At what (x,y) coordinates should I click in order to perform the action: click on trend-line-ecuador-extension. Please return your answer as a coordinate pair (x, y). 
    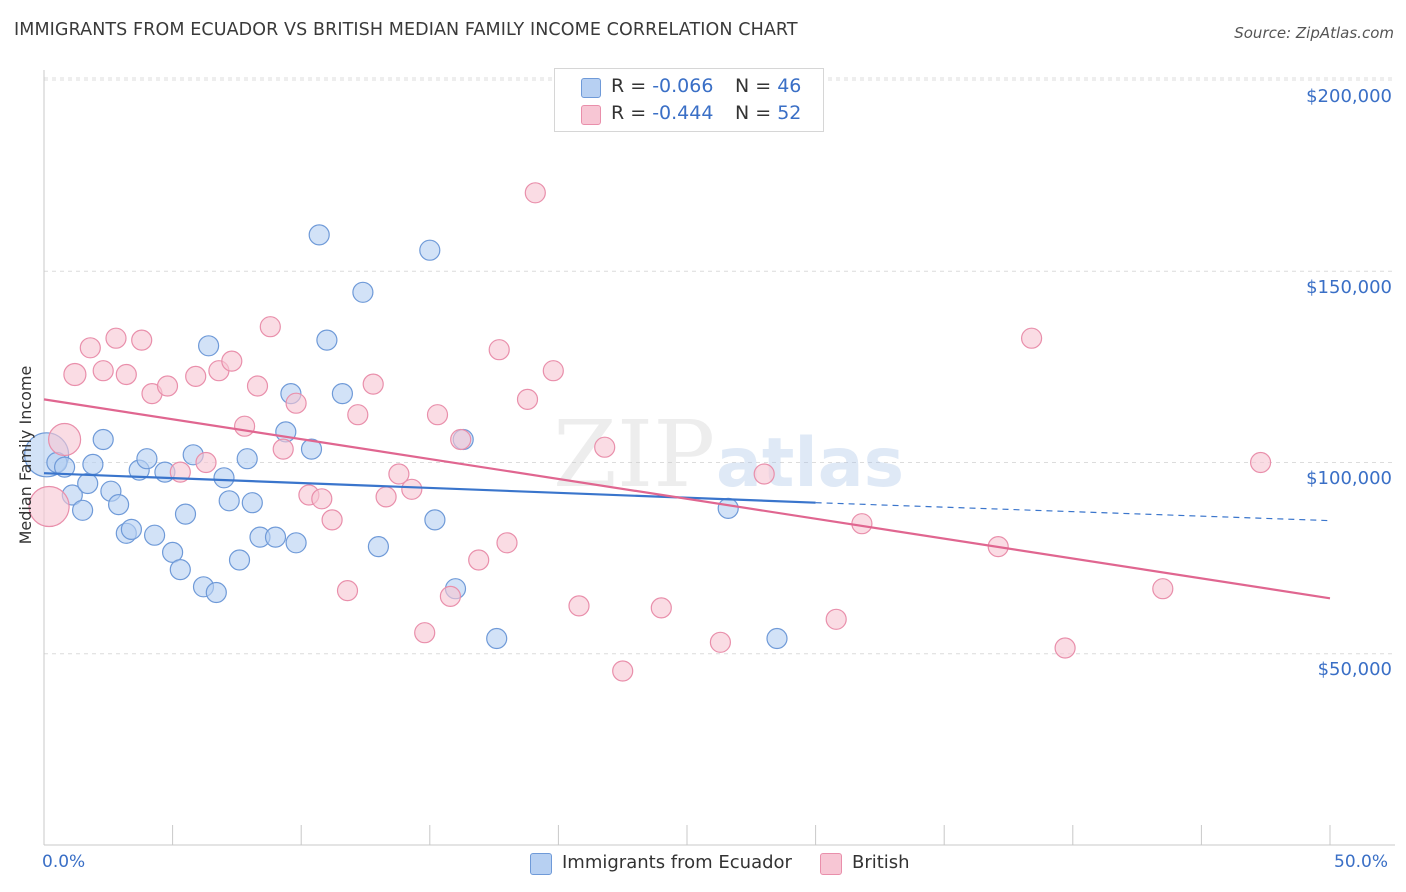
    Looking at the image, I should click on (1073, 512).